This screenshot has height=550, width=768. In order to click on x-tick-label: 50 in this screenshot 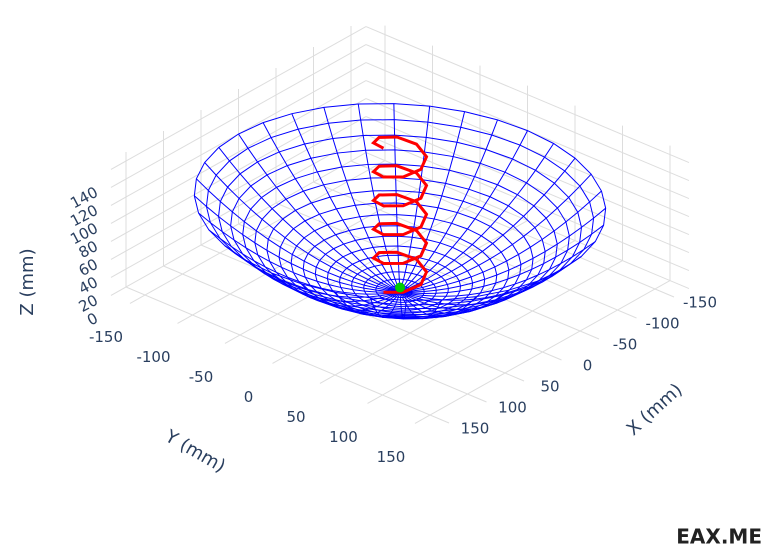, I will do `click(549, 387)`.